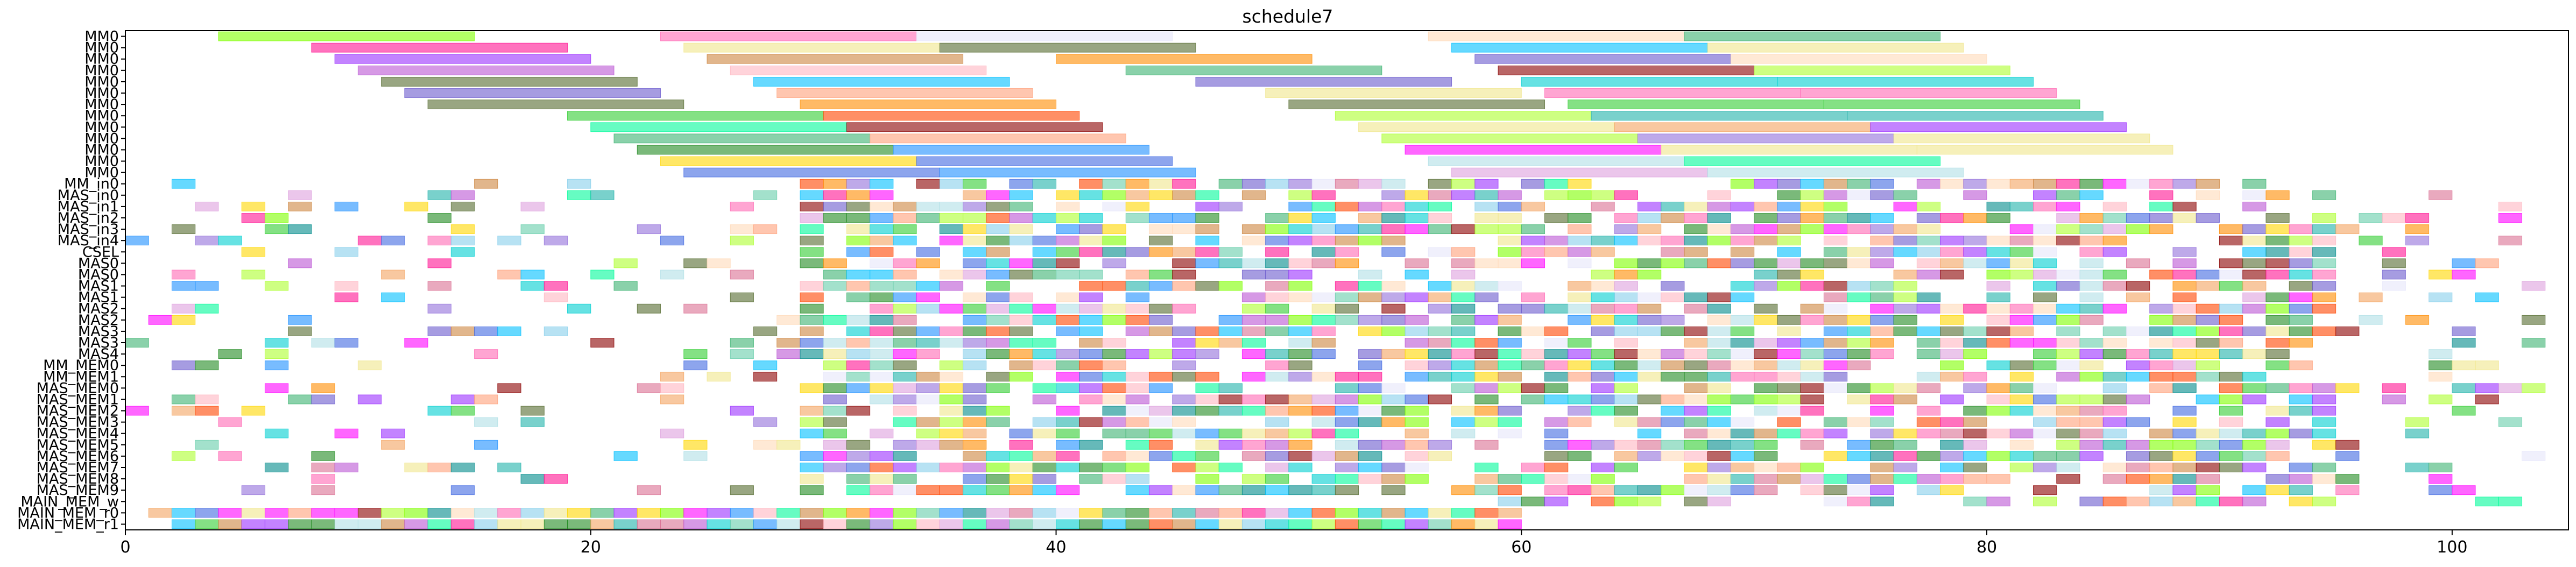 The height and width of the screenshot is (567, 2576). I want to click on y-tick-label: MAS_MEM0, so click(78, 388).